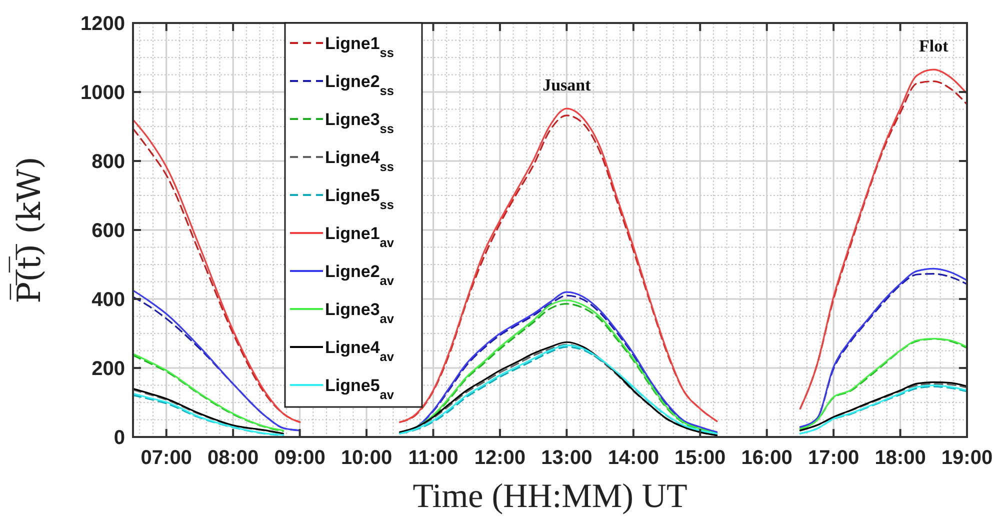  What do you see at coordinates (433, 458) in the screenshot?
I see `x-tick-label: 11:00` at bounding box center [433, 458].